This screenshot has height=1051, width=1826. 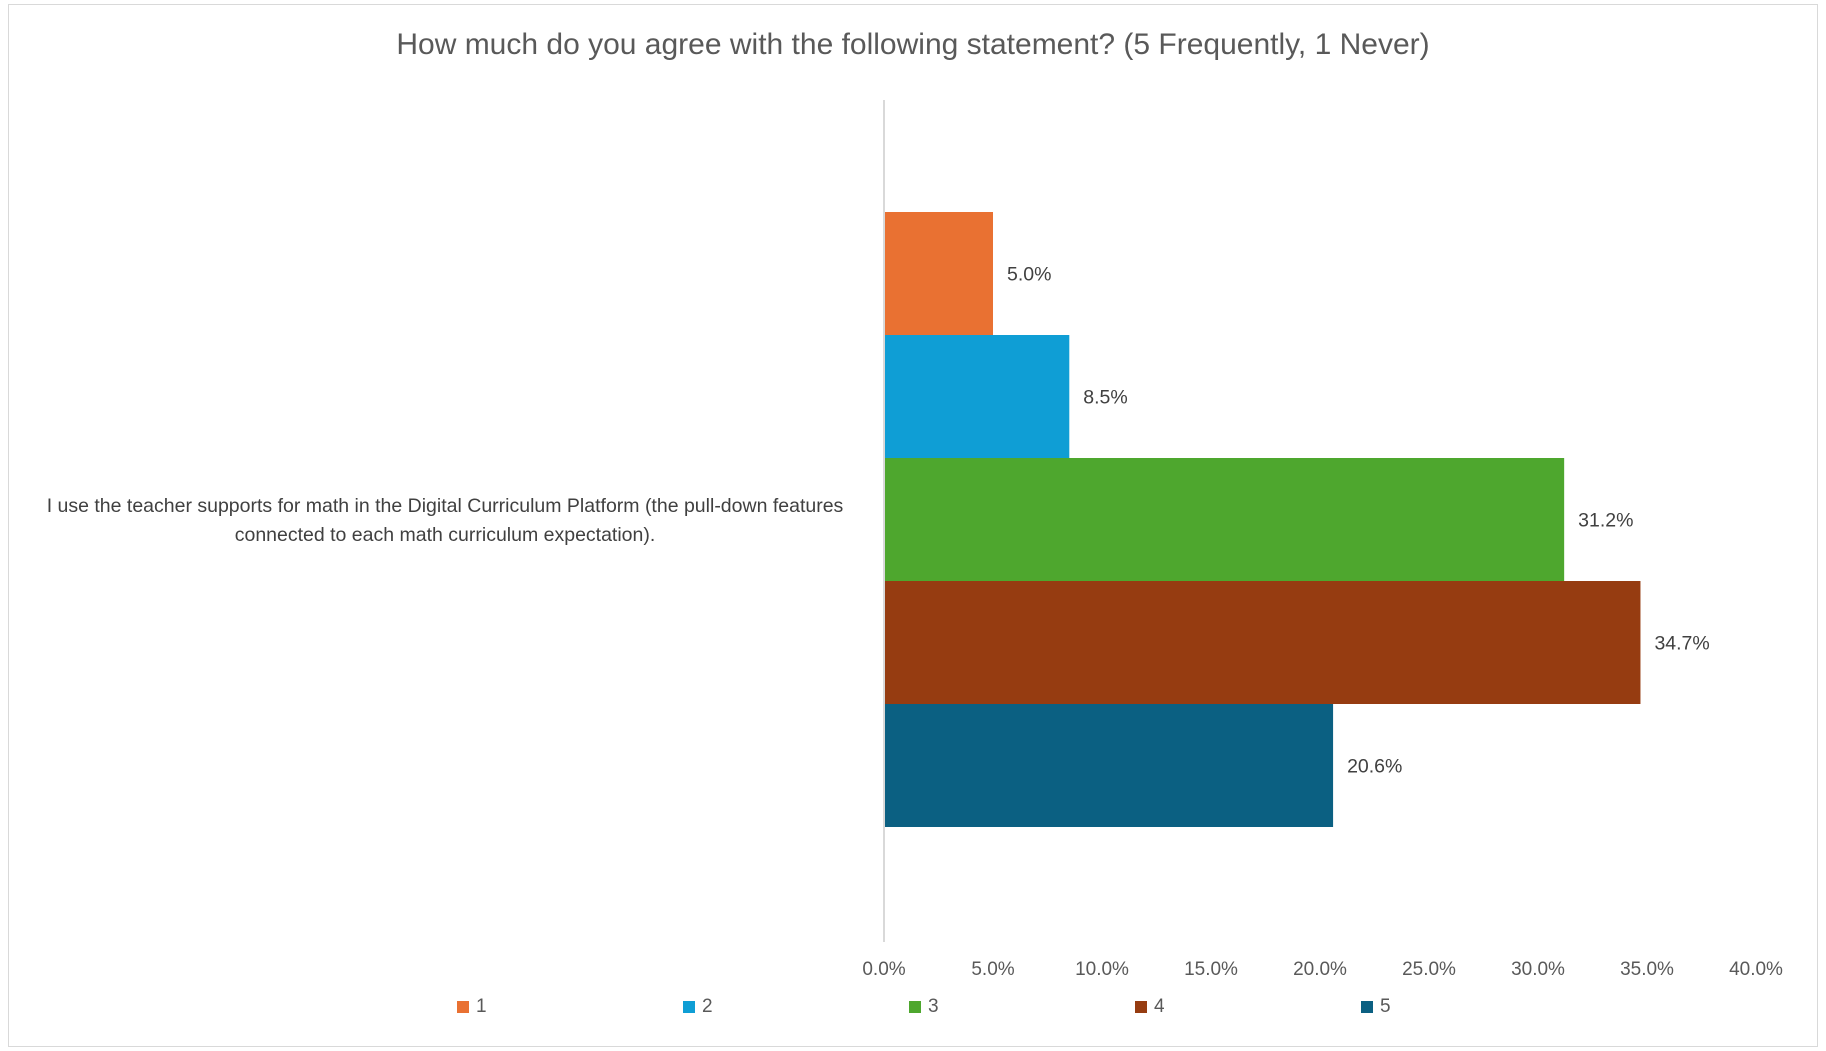 What do you see at coordinates (1320, 969) in the screenshot?
I see `x-tick-label: 20.0%` at bounding box center [1320, 969].